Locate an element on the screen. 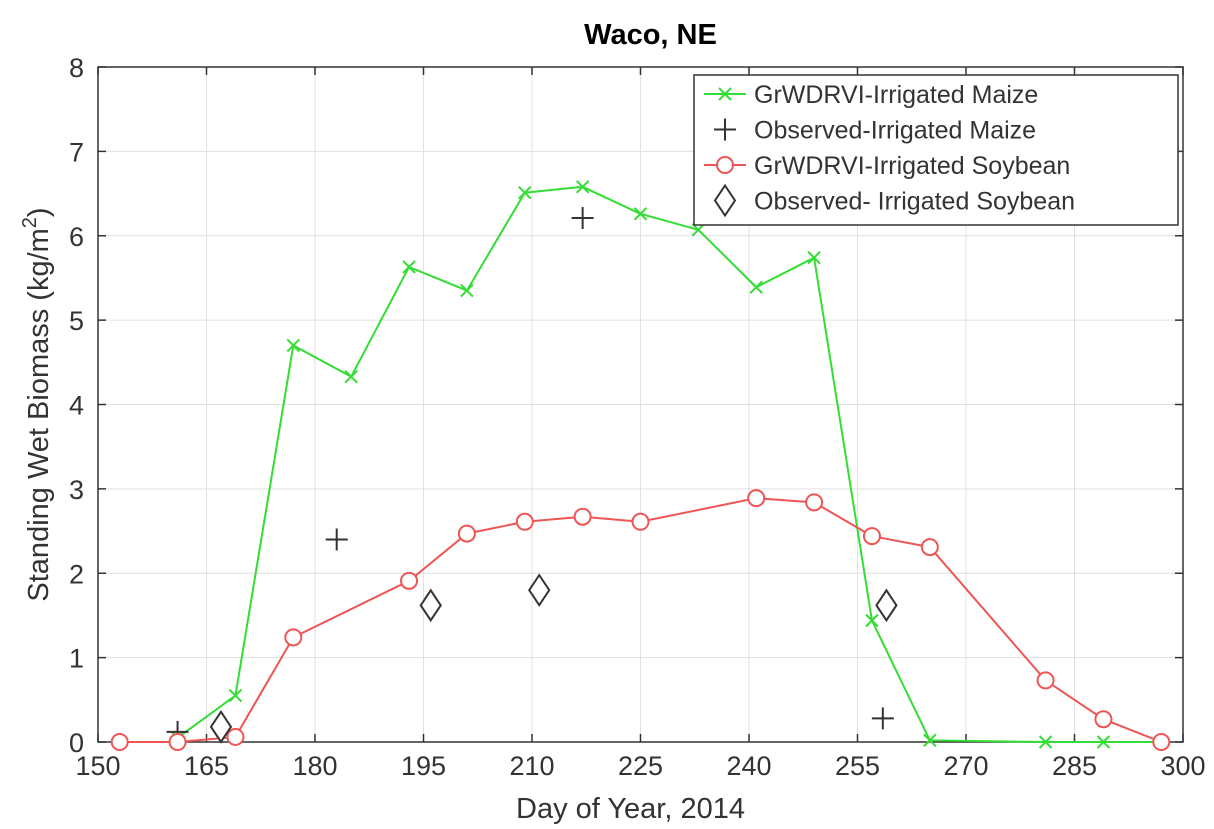 The image size is (1214, 829). legend-entry-label: GrWDRVI-Irrigated Maize is located at coordinates (896, 95).